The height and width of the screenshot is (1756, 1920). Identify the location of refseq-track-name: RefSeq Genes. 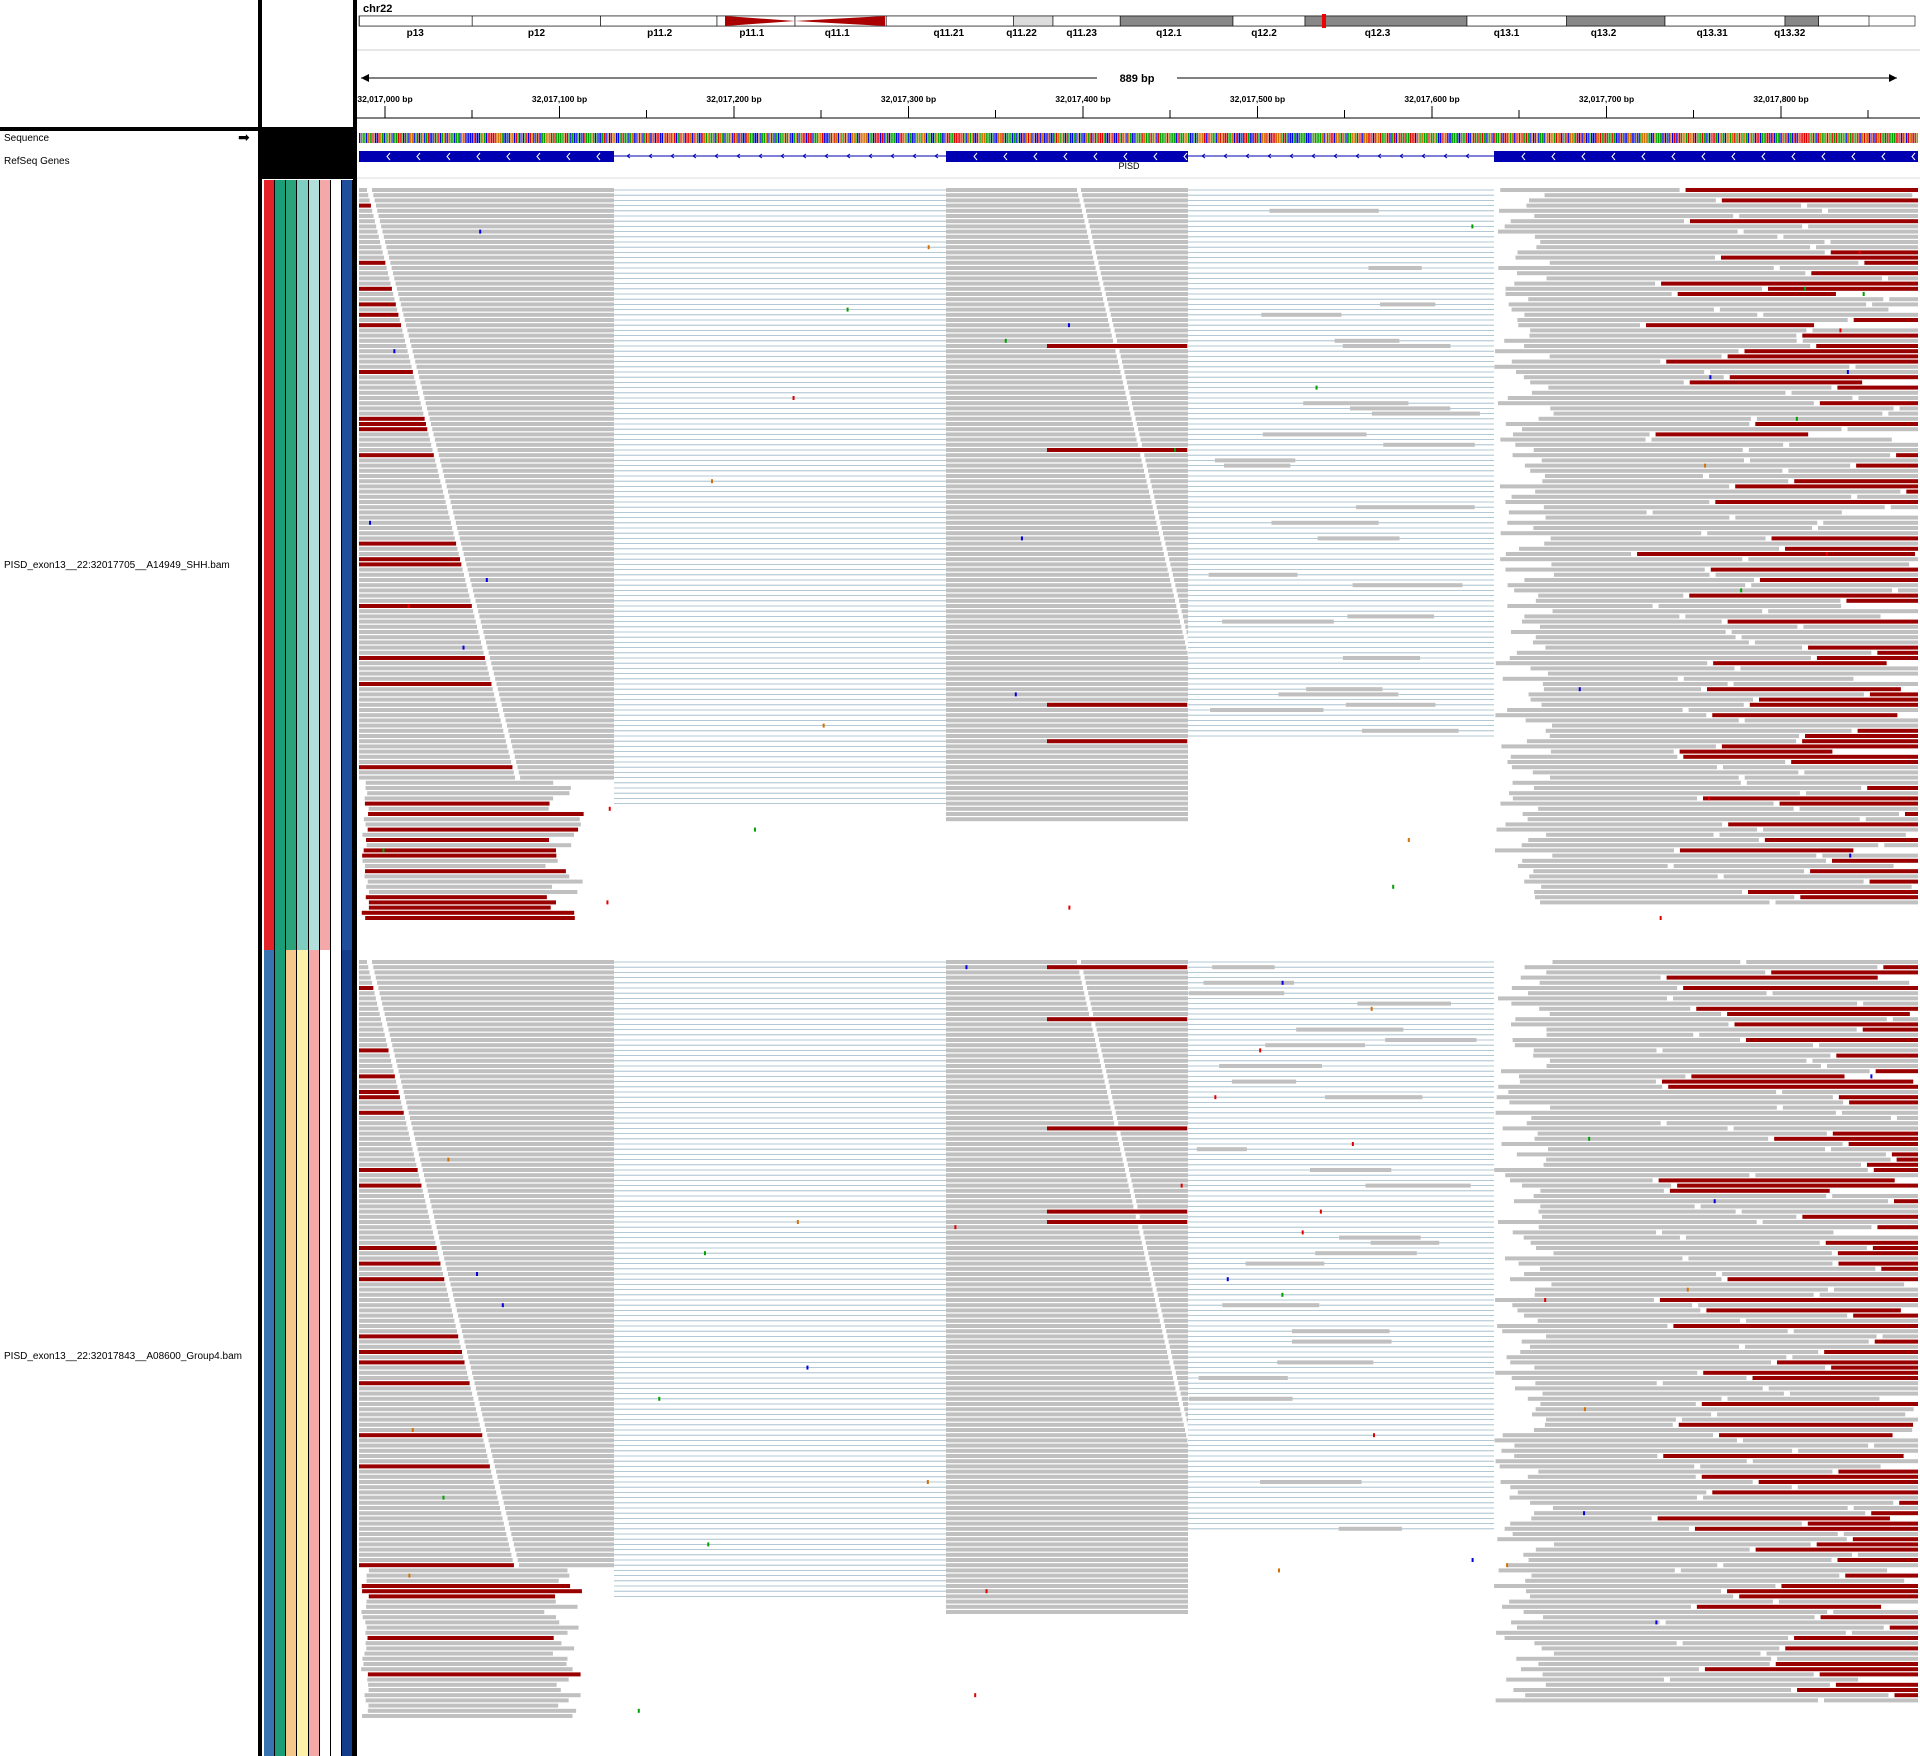
(37, 161).